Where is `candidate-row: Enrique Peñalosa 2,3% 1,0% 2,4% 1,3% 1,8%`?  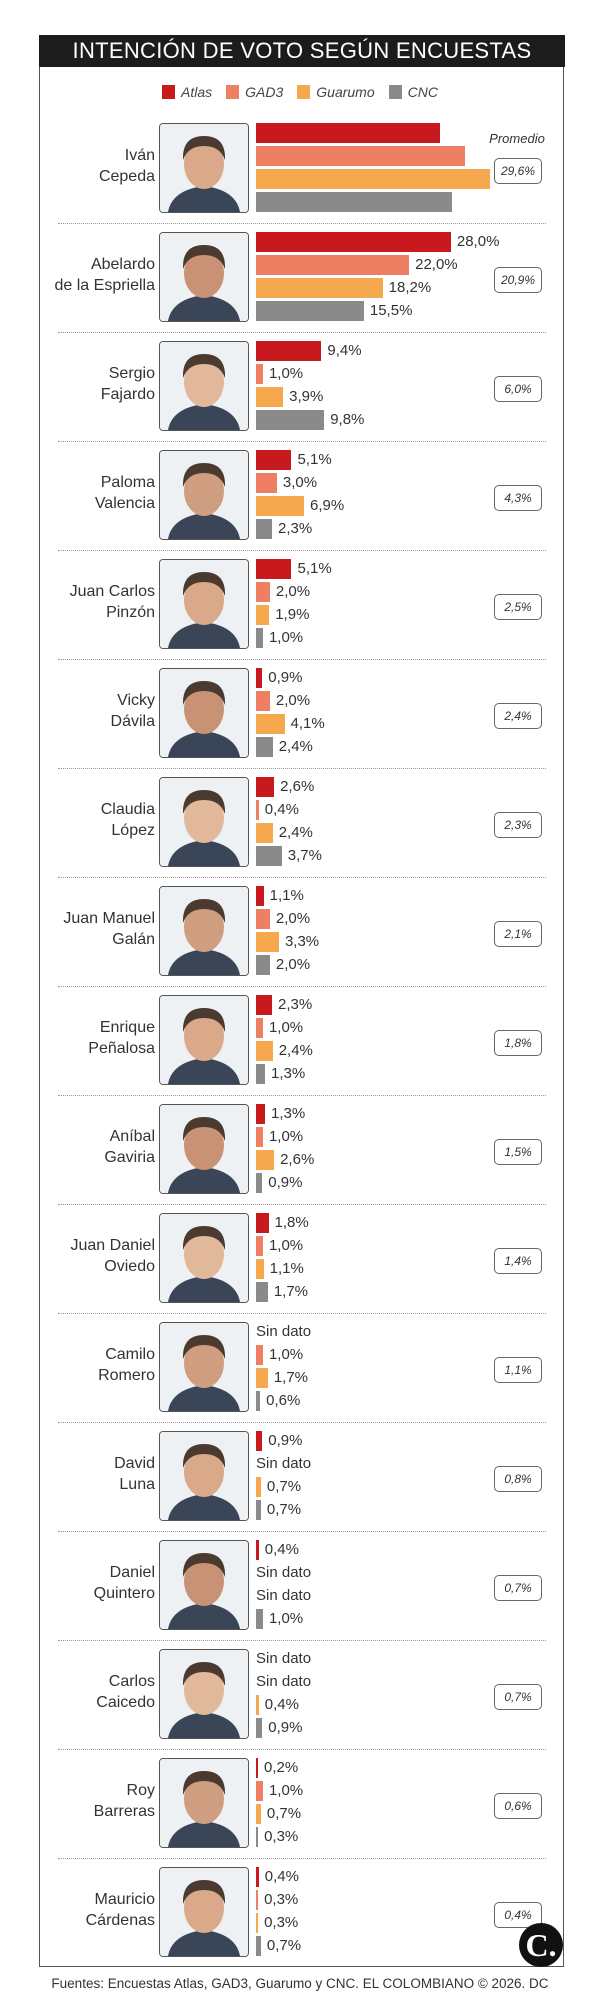 candidate-row: Enrique Peñalosa 2,3% 1,0% 2,4% 1,3% 1,8% is located at coordinates (302, 1049).